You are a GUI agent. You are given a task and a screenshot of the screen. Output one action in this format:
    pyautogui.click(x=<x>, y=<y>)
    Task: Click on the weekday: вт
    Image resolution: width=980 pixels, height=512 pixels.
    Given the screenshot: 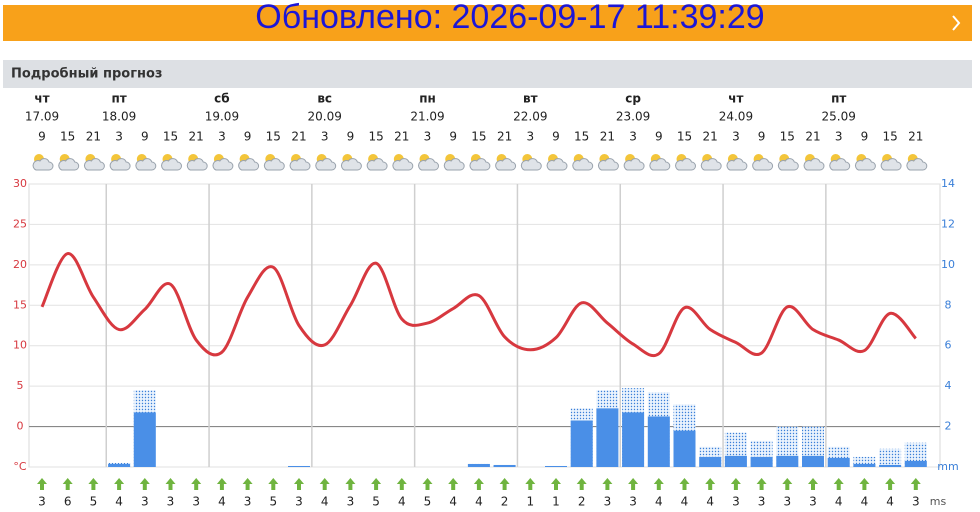 What is the action you would take?
    pyautogui.click(x=530, y=99)
    